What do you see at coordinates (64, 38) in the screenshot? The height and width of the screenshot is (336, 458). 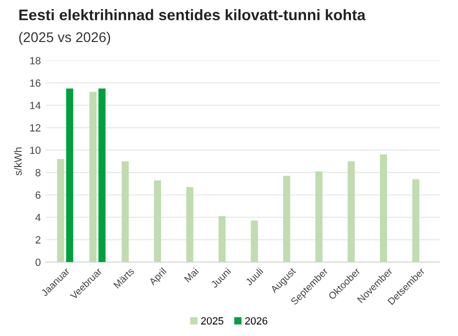 I see `chart-subtitle: (2025 vs 2026)` at bounding box center [64, 38].